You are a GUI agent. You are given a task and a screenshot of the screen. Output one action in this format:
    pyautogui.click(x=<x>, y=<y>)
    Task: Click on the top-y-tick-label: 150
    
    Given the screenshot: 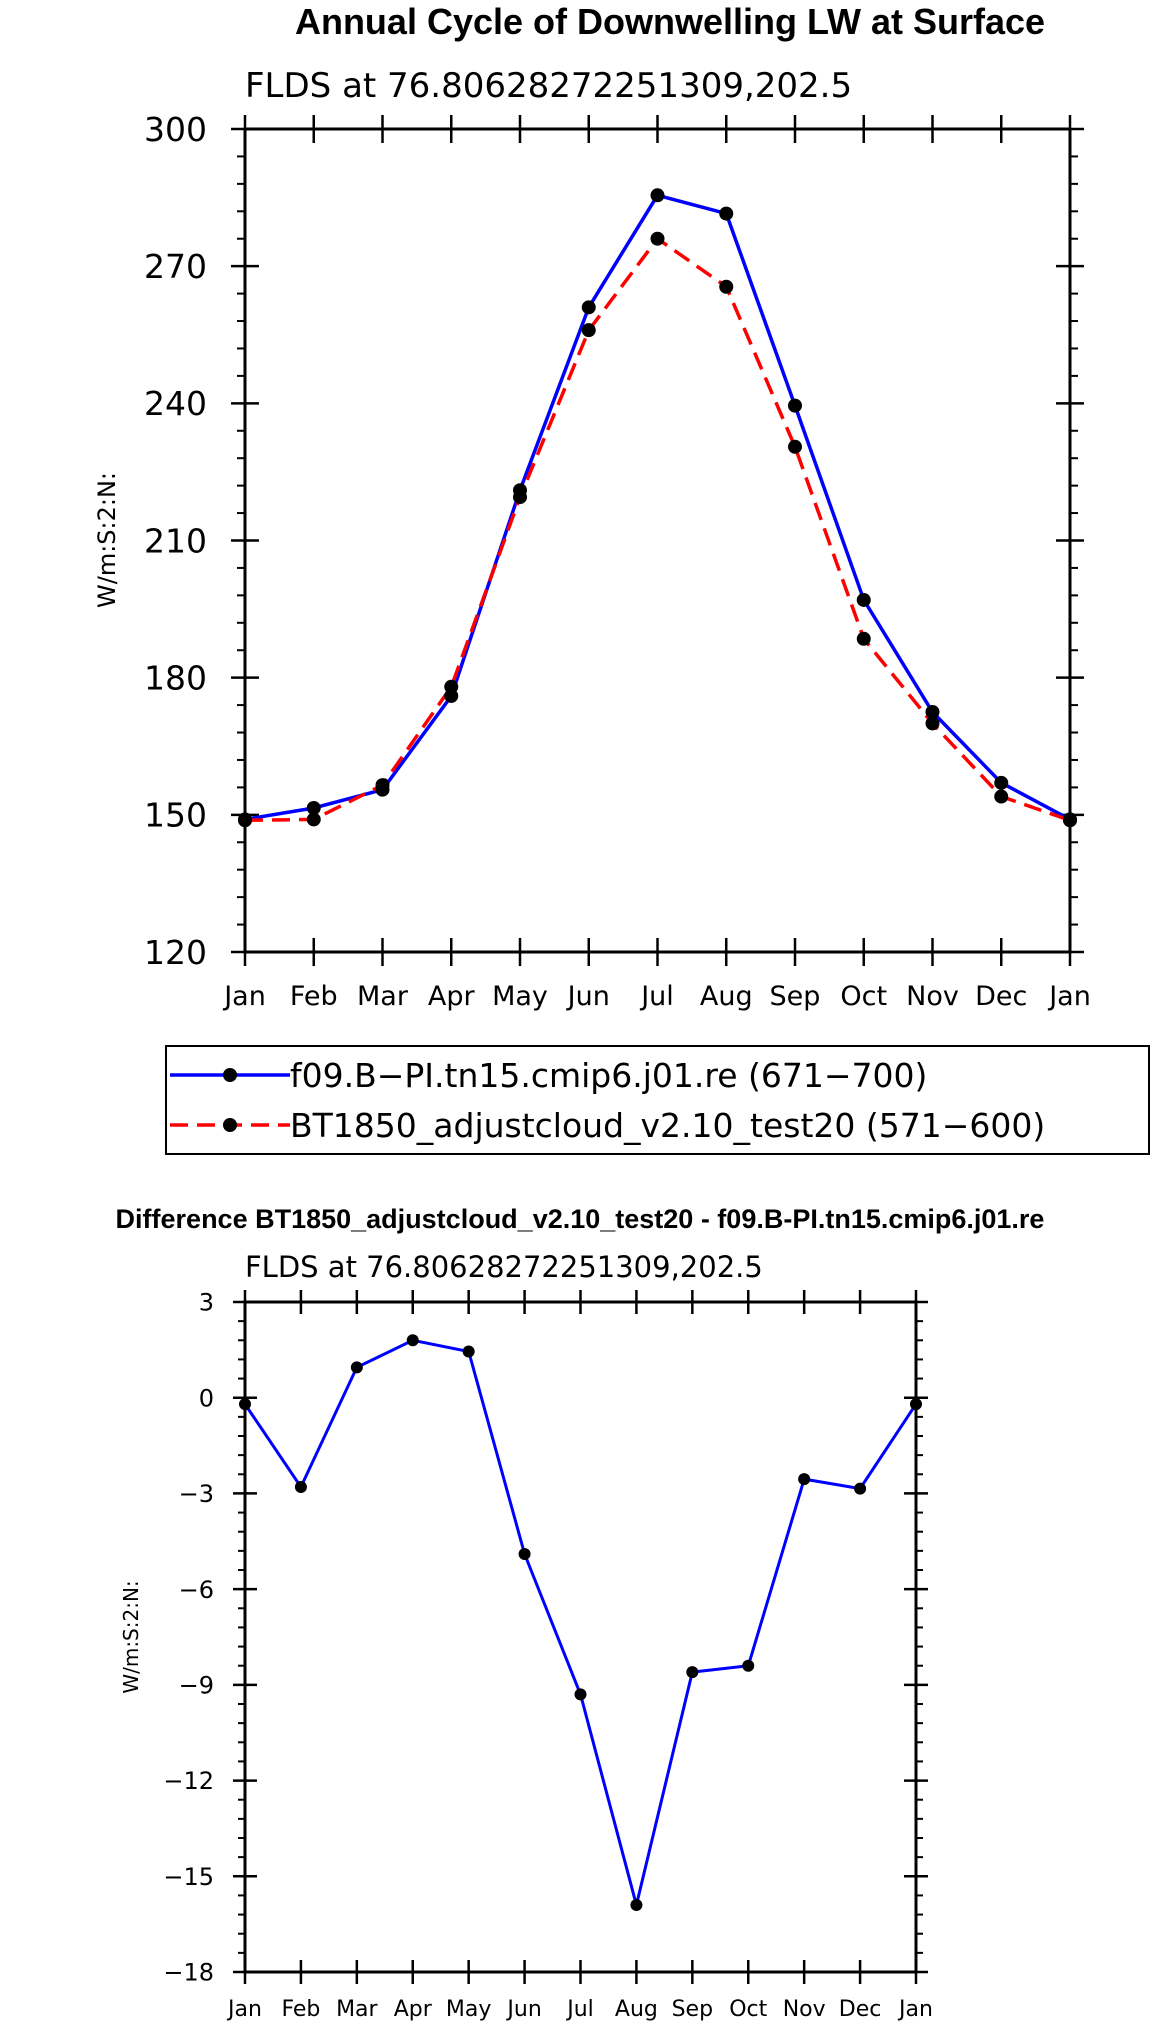 What is the action you would take?
    pyautogui.click(x=175, y=815)
    